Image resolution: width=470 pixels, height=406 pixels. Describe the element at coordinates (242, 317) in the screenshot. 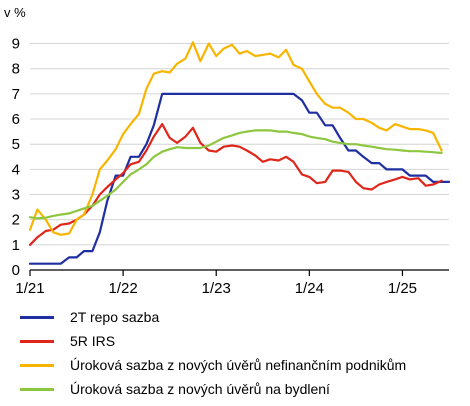

I see `legend-item-repo: 2T repo sazba` at that location.